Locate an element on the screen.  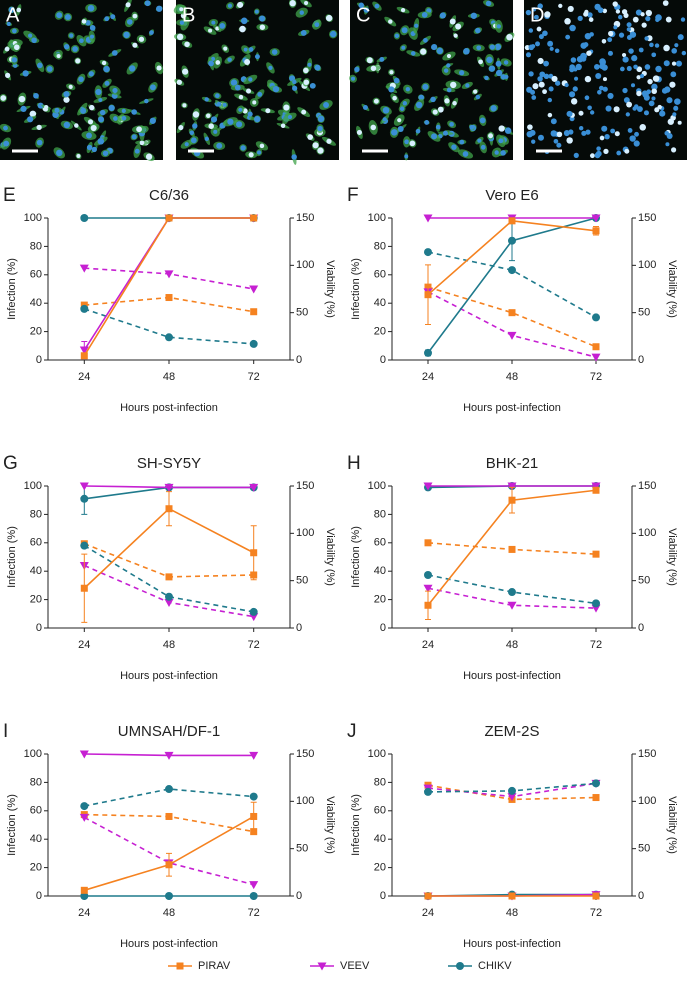
legend-marker is located at coordinates (460, 966).